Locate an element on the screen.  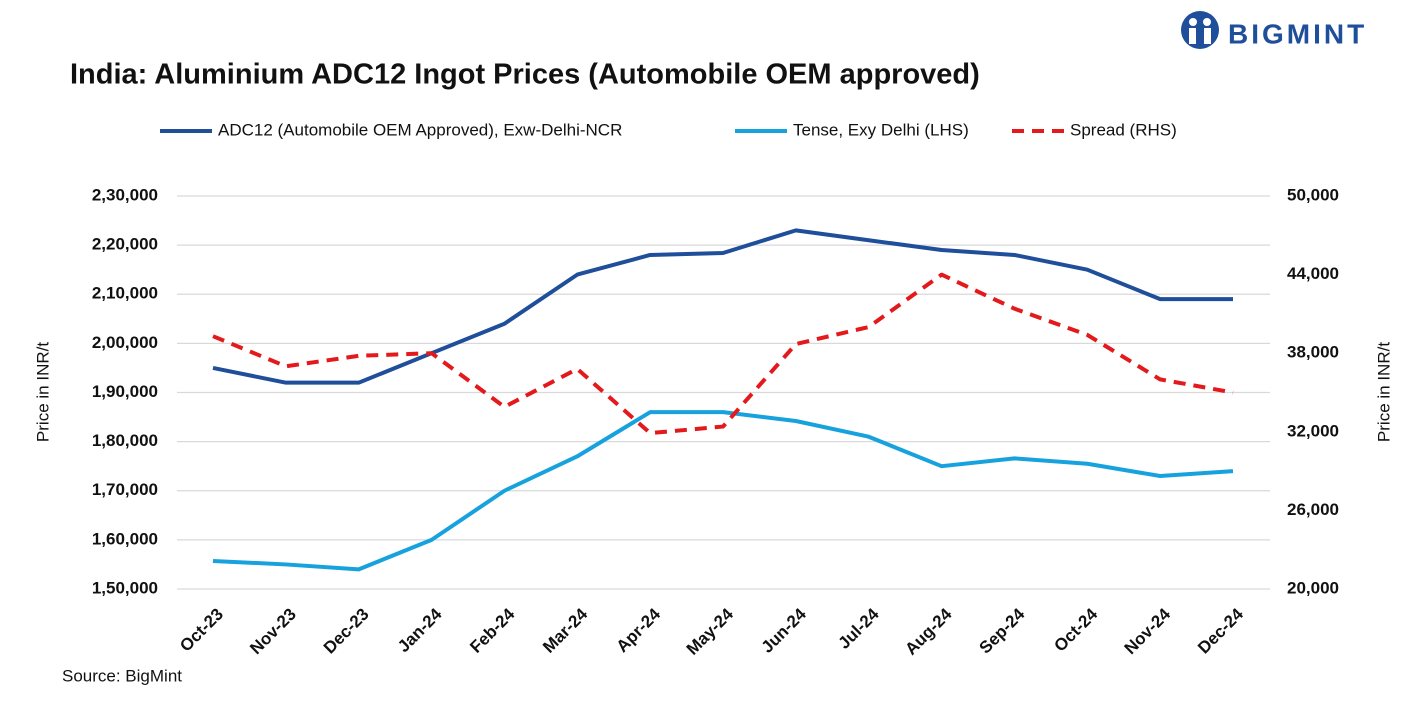
y2-tick-label: 20,000 is located at coordinates (1313, 587).